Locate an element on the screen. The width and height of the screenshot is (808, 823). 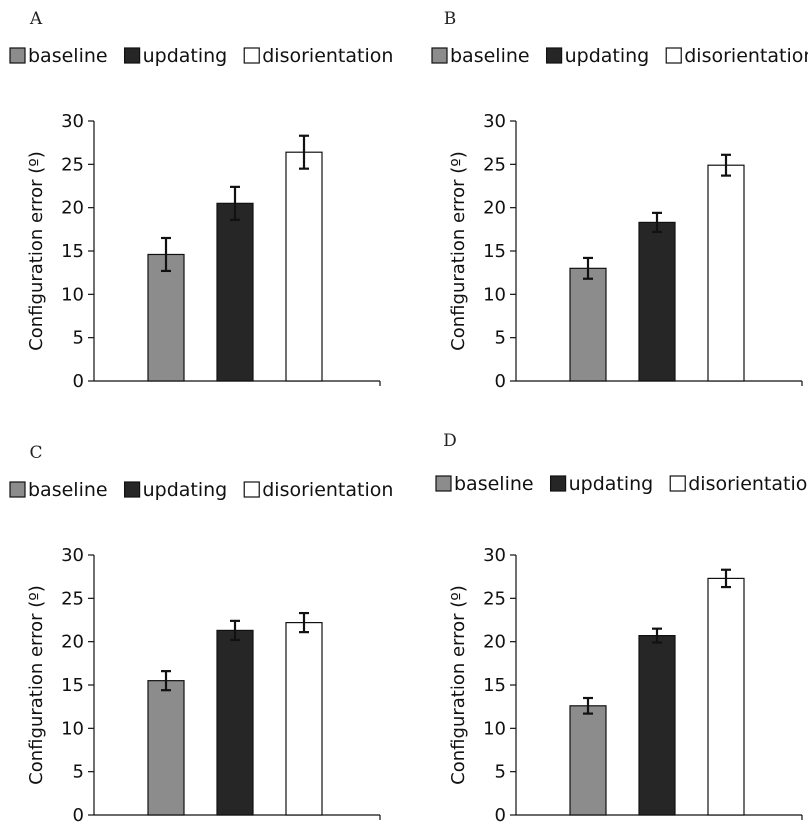
panel-label: D is located at coordinates (450, 441).